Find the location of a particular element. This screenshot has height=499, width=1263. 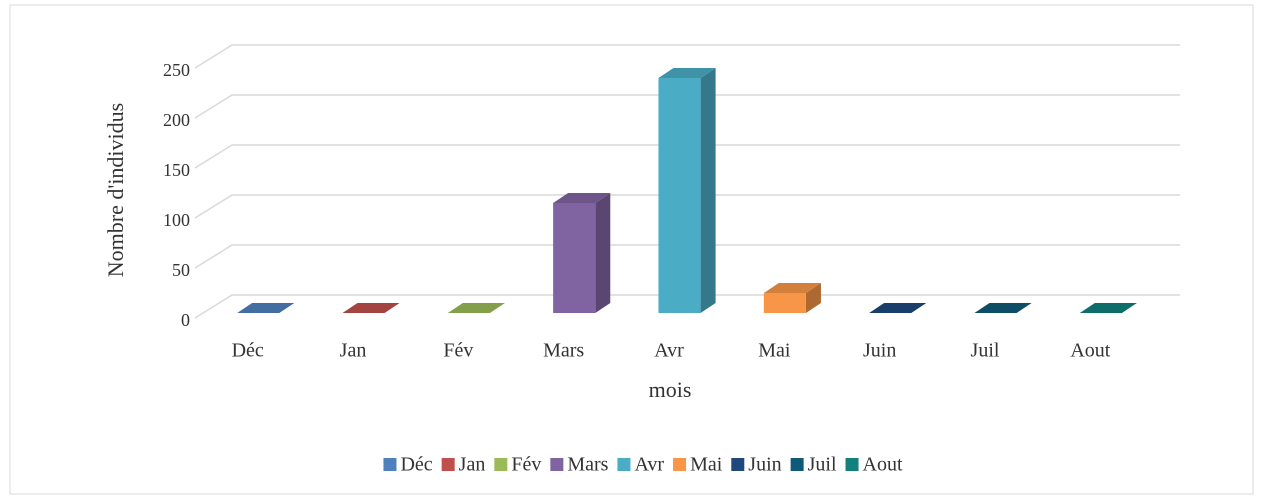

x-tick-label: Déc is located at coordinates (248, 351).